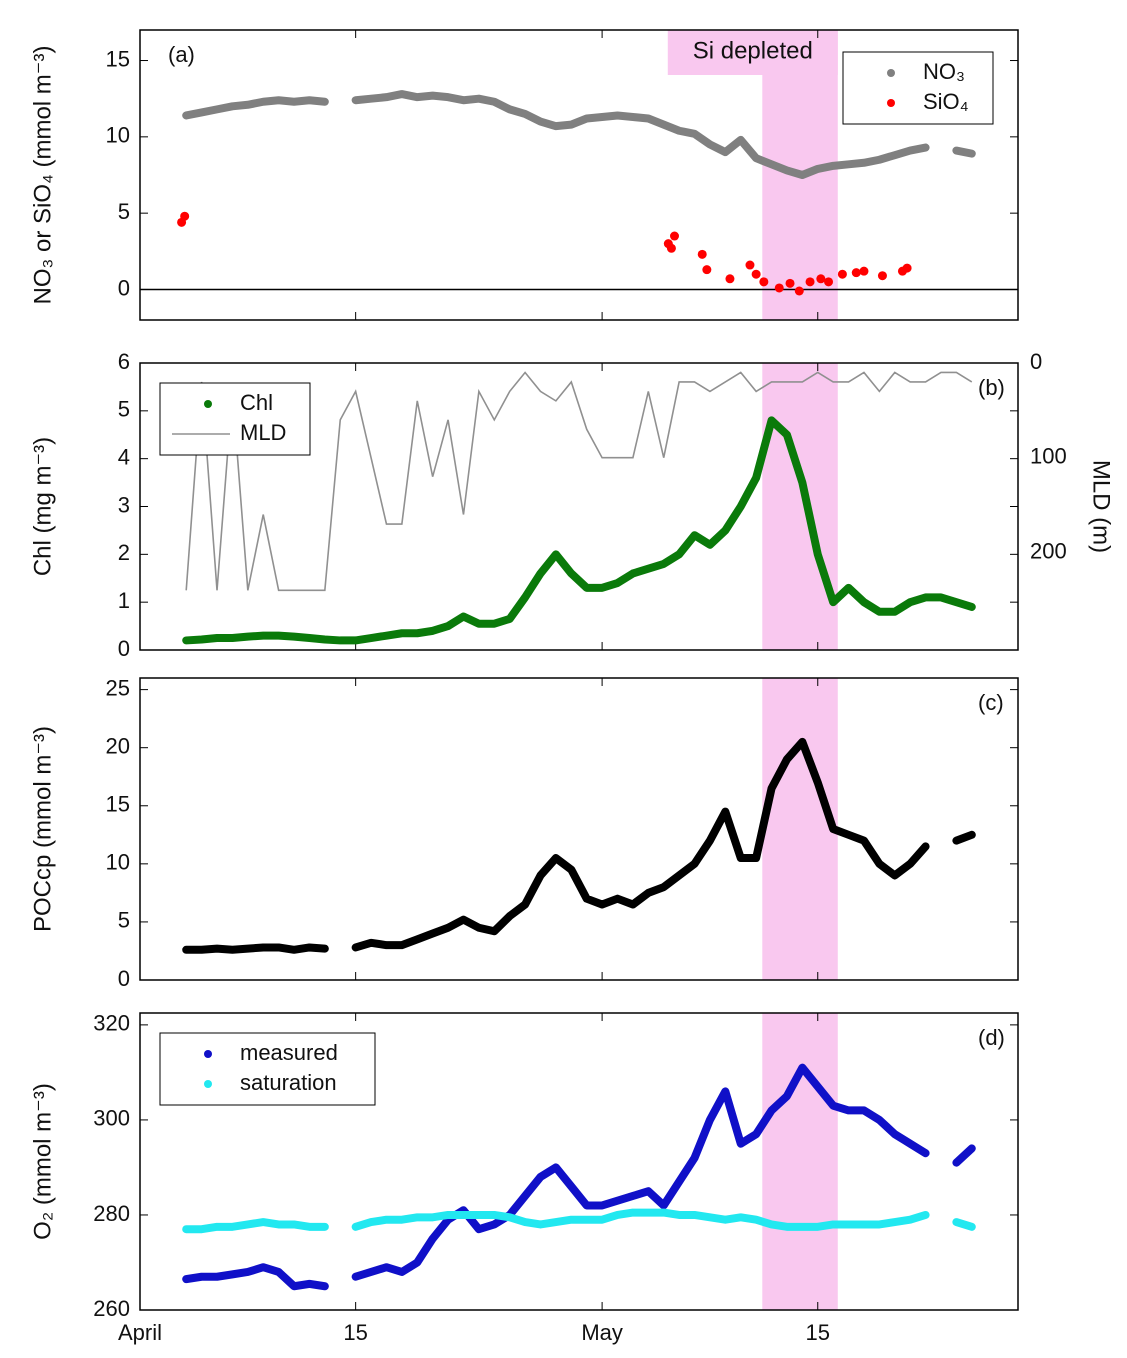 Image resolution: width=1127 pixels, height=1358 pixels. Describe the element at coordinates (991, 1037) in the screenshot. I see `panel-label: (d)` at that location.